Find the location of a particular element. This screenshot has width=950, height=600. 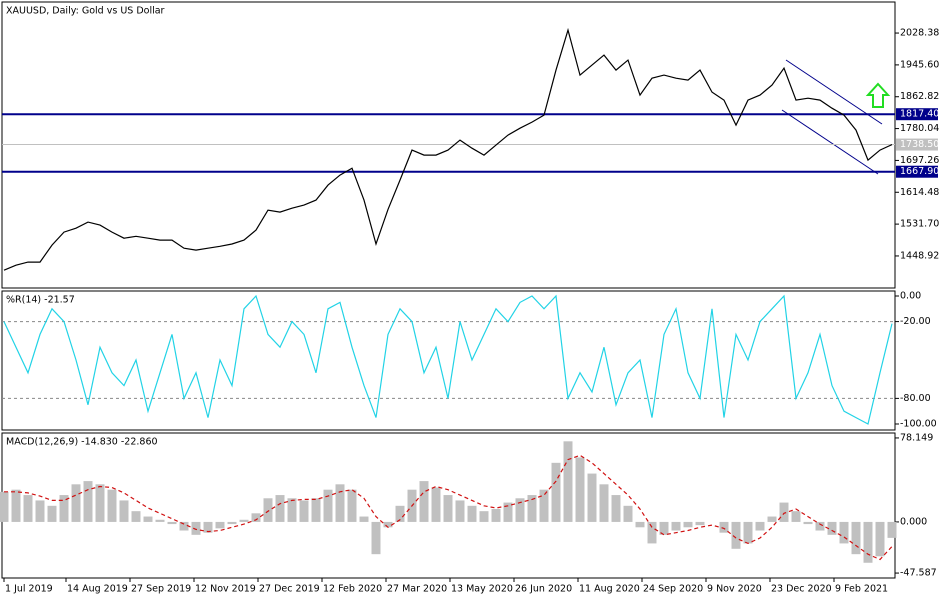

y-tick-label: 1614.48 is located at coordinates (919, 192).